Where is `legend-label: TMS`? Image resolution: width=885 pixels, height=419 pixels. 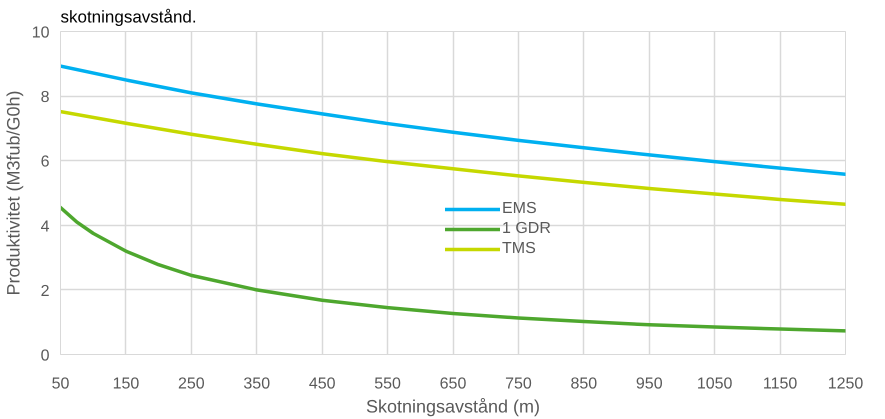
legend-label: TMS is located at coordinates (519, 249).